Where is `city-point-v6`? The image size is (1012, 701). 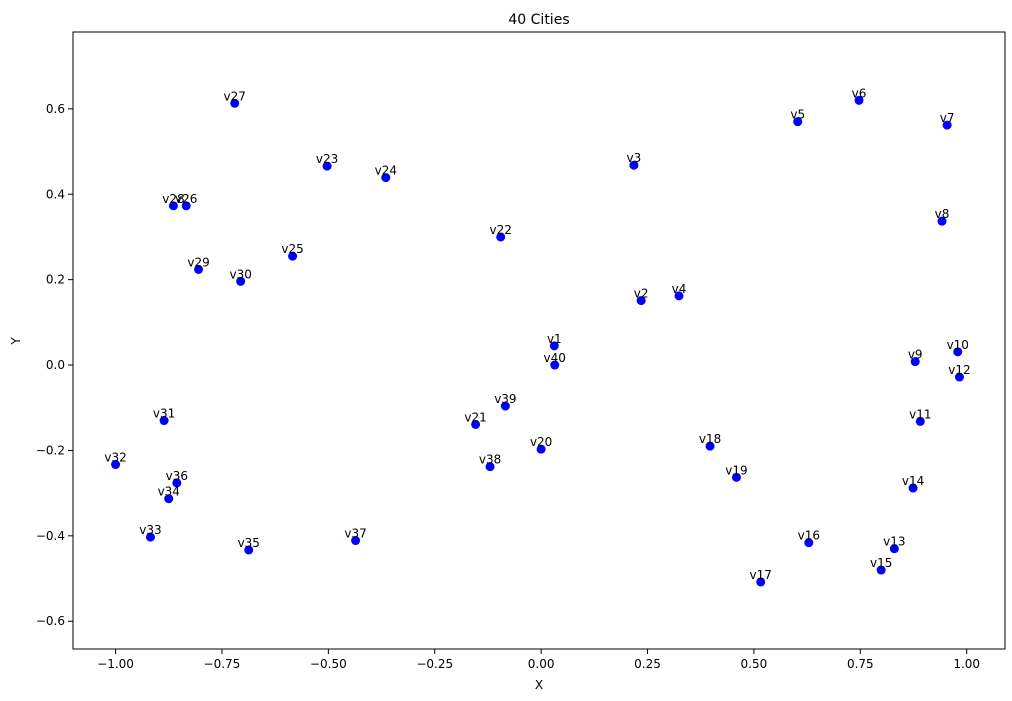 city-point-v6 is located at coordinates (859, 100).